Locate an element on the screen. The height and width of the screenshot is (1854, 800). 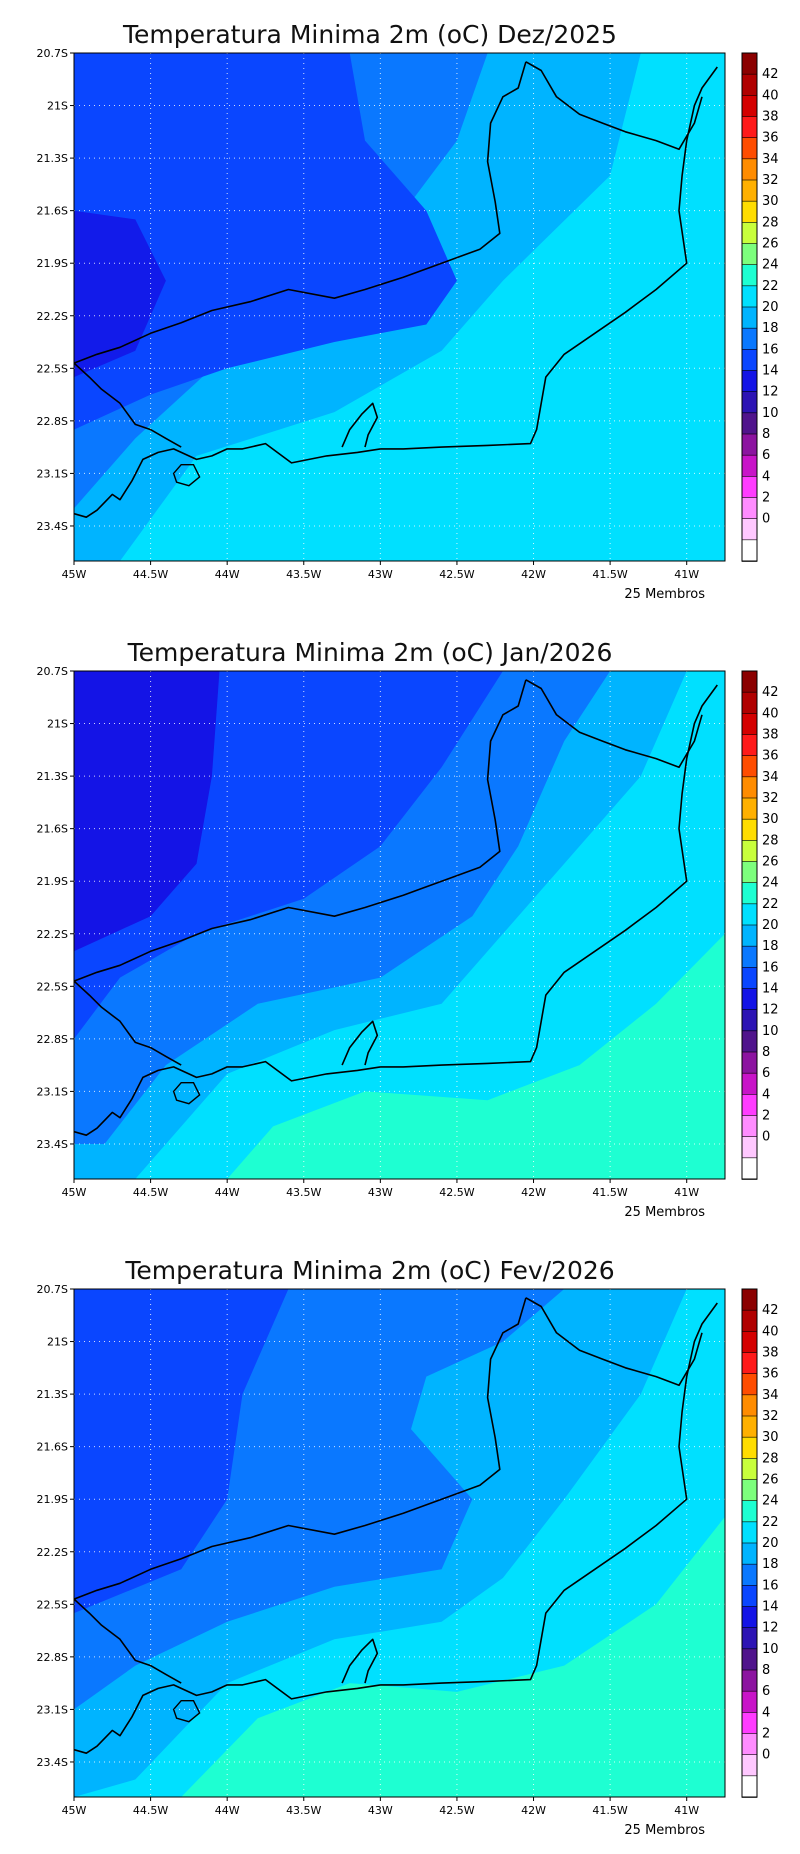
colorbar-label: 32 is located at coordinates (770, 1416).